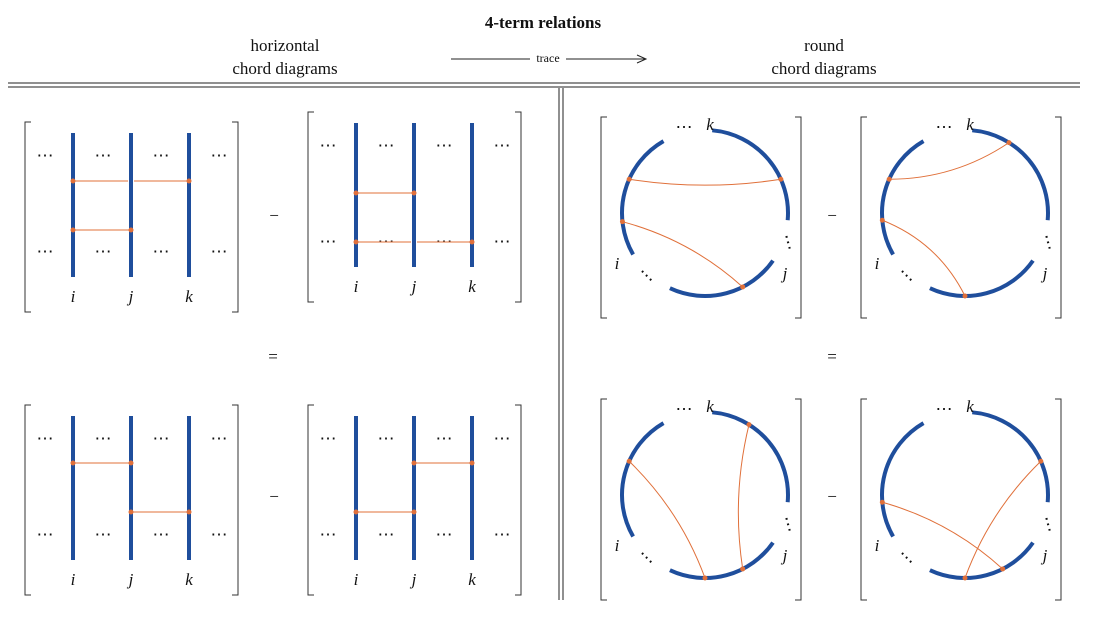  I want to click on label-bg, so click(548, 59).